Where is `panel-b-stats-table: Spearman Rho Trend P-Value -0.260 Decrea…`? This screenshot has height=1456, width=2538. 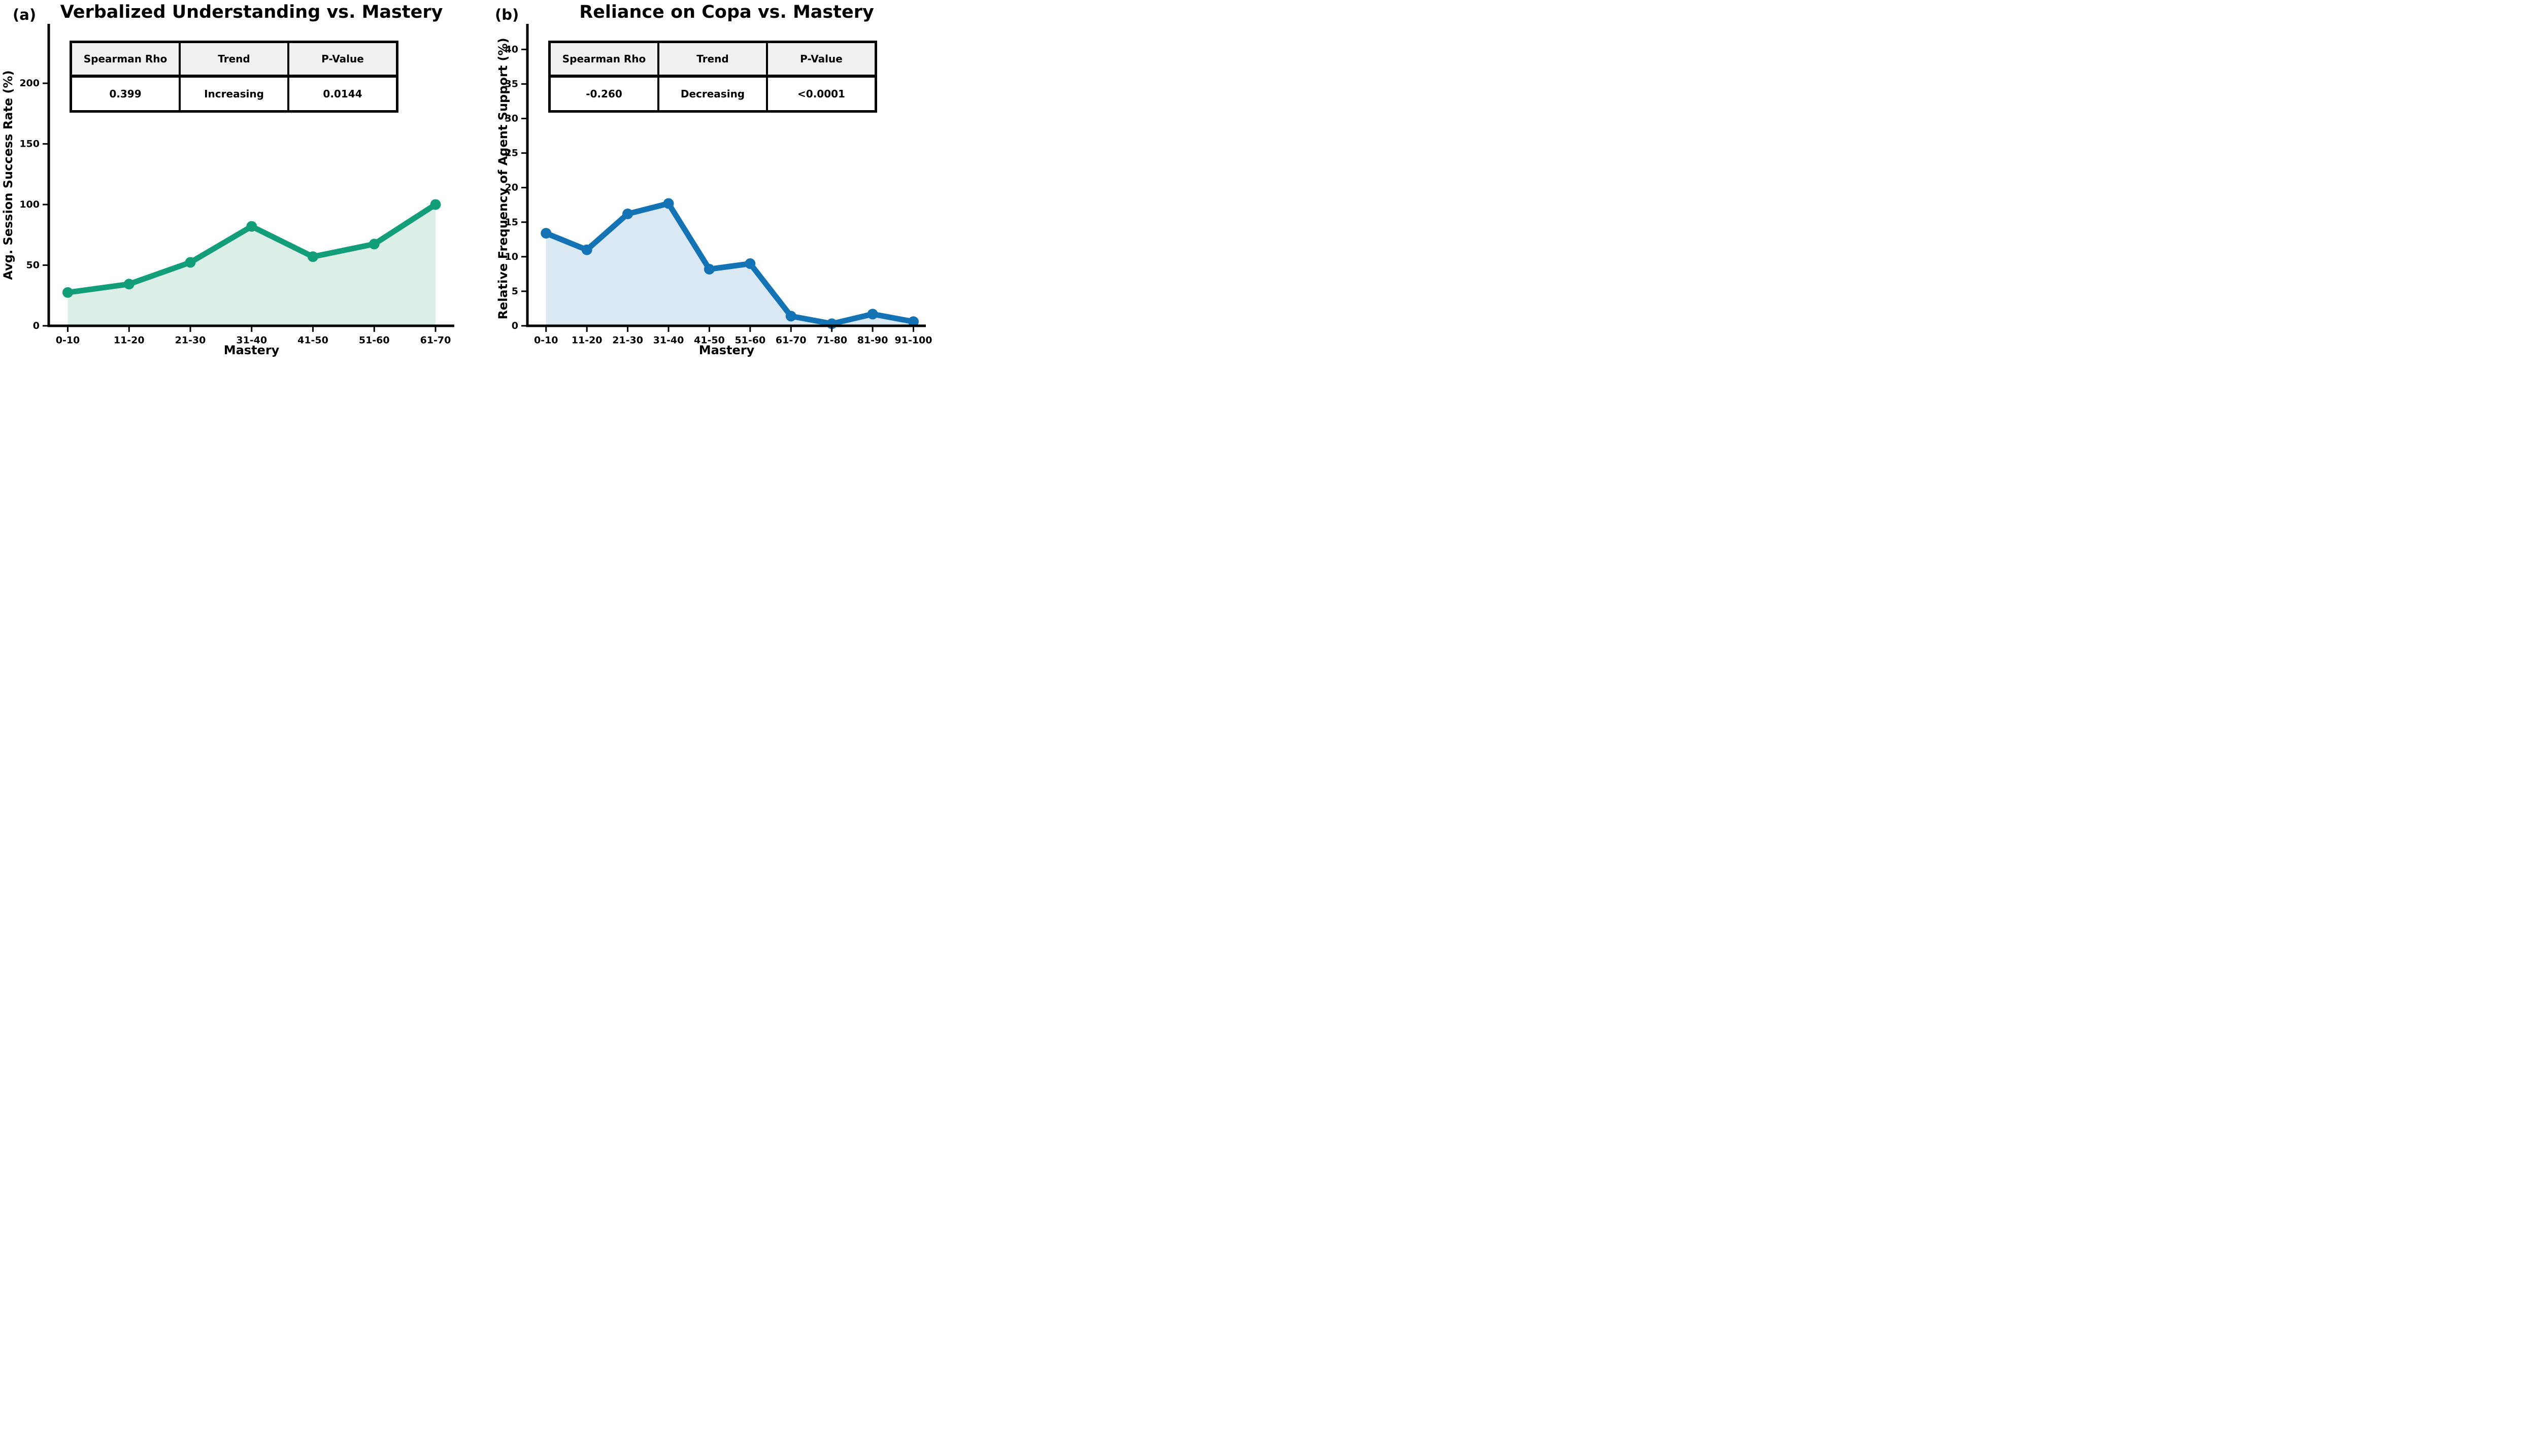
panel-b-stats-table: Spearman Rho Trend P-Value -0.260 Decrea… is located at coordinates (713, 77).